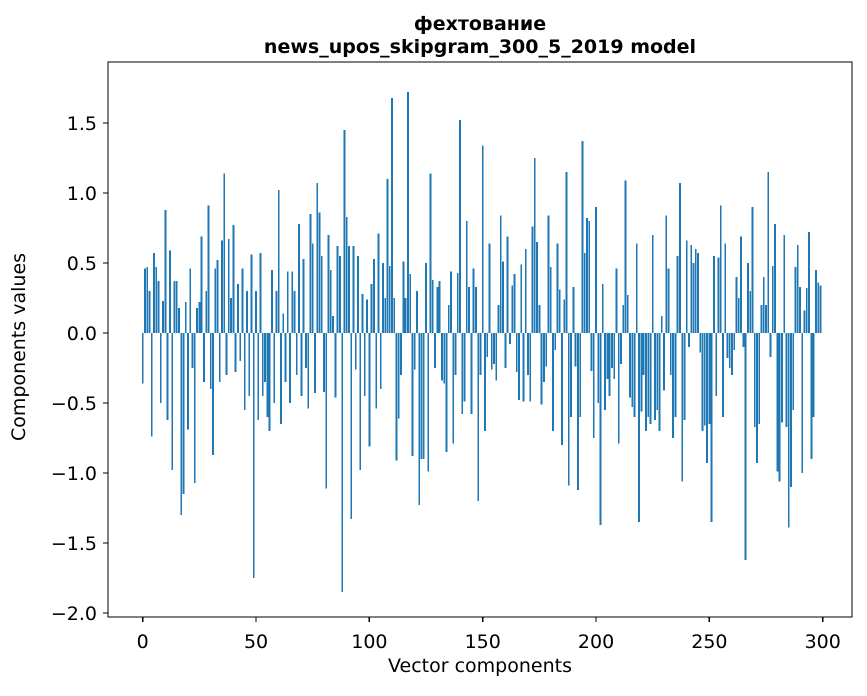 The height and width of the screenshot is (696, 867). What do you see at coordinates (480, 24) in the screenshot?
I see `chart-title-word: фехтование` at bounding box center [480, 24].